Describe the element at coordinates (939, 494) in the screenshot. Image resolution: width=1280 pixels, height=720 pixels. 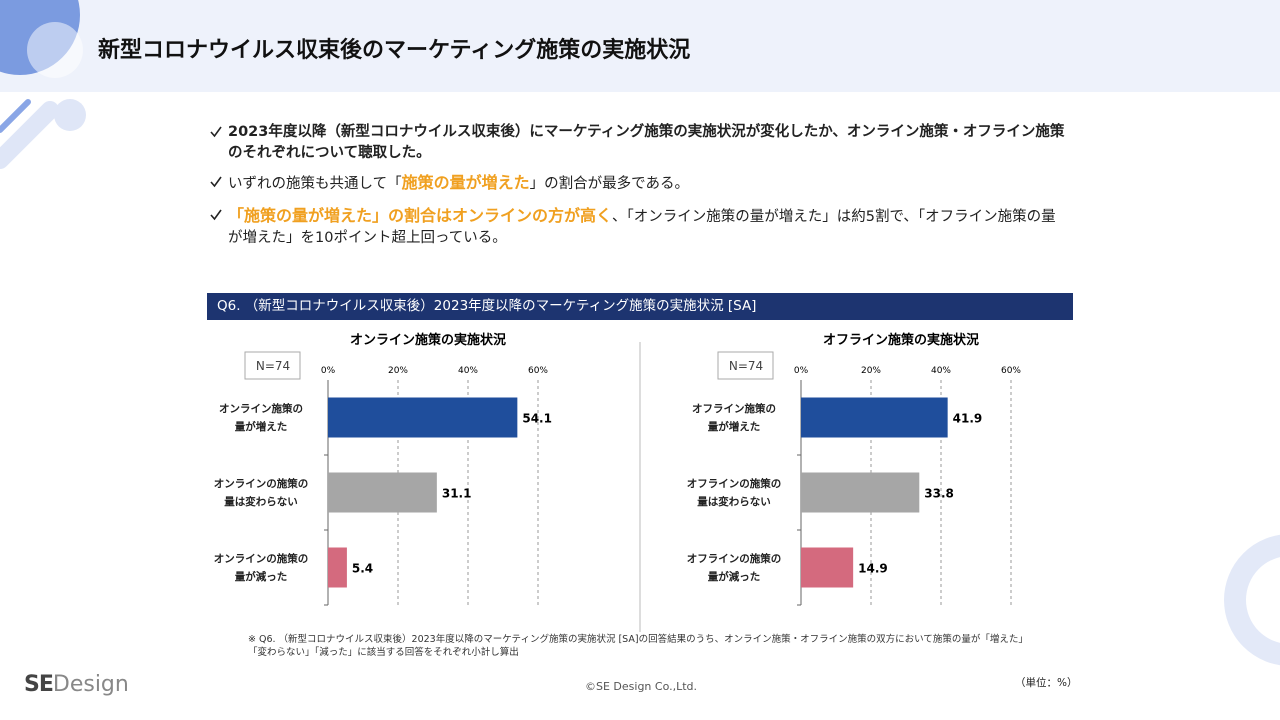
I see `data-label: 33.8` at that location.